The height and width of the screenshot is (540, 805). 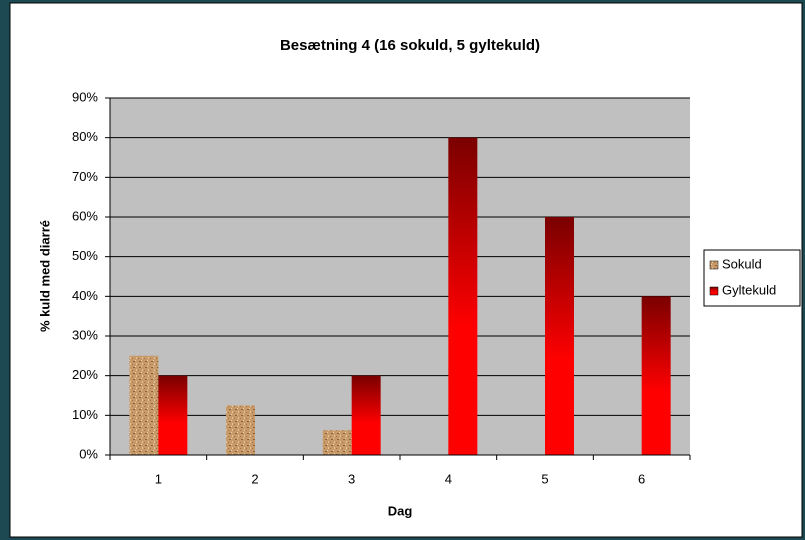 I want to click on y-tick-label: 90%, so click(x=85, y=96).